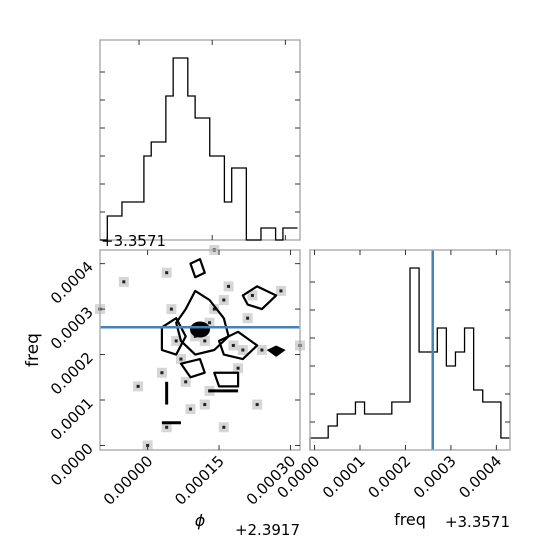 This screenshot has width=550, height=550. I want to click on secondary-density-peak, so click(276, 351).